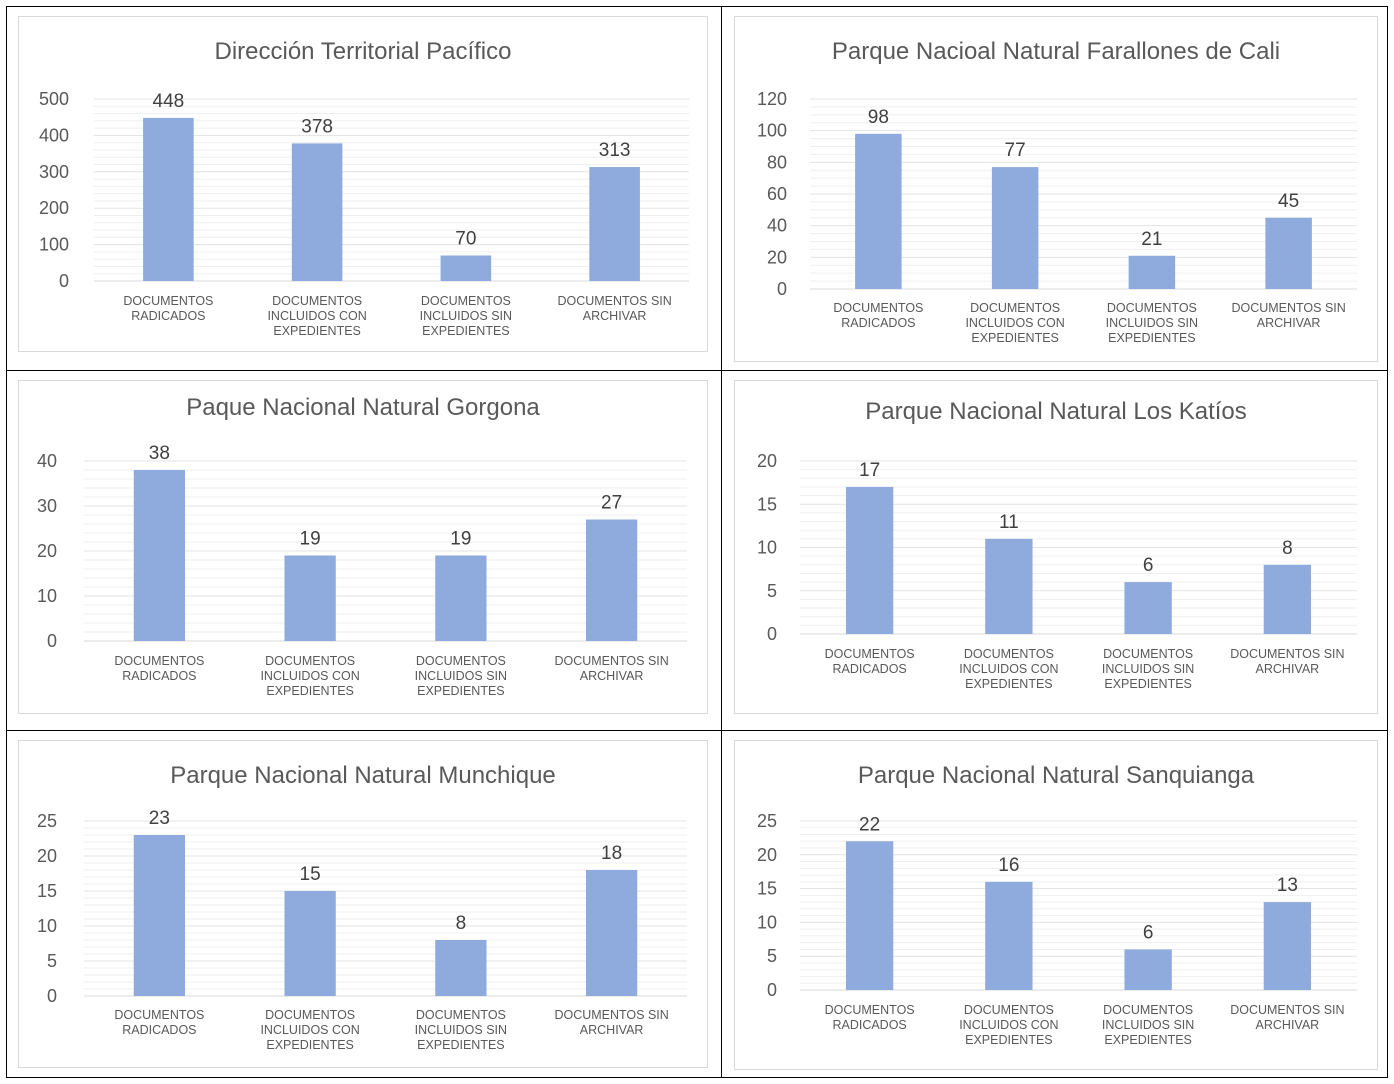 Image resolution: width=1394 pixels, height=1084 pixels. I want to click on y-tick-label: 500, so click(54, 99).